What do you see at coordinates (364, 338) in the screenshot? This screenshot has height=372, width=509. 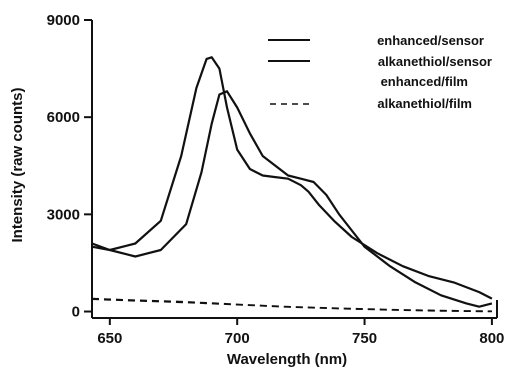 I see `x-tick-label: 750` at bounding box center [364, 338].